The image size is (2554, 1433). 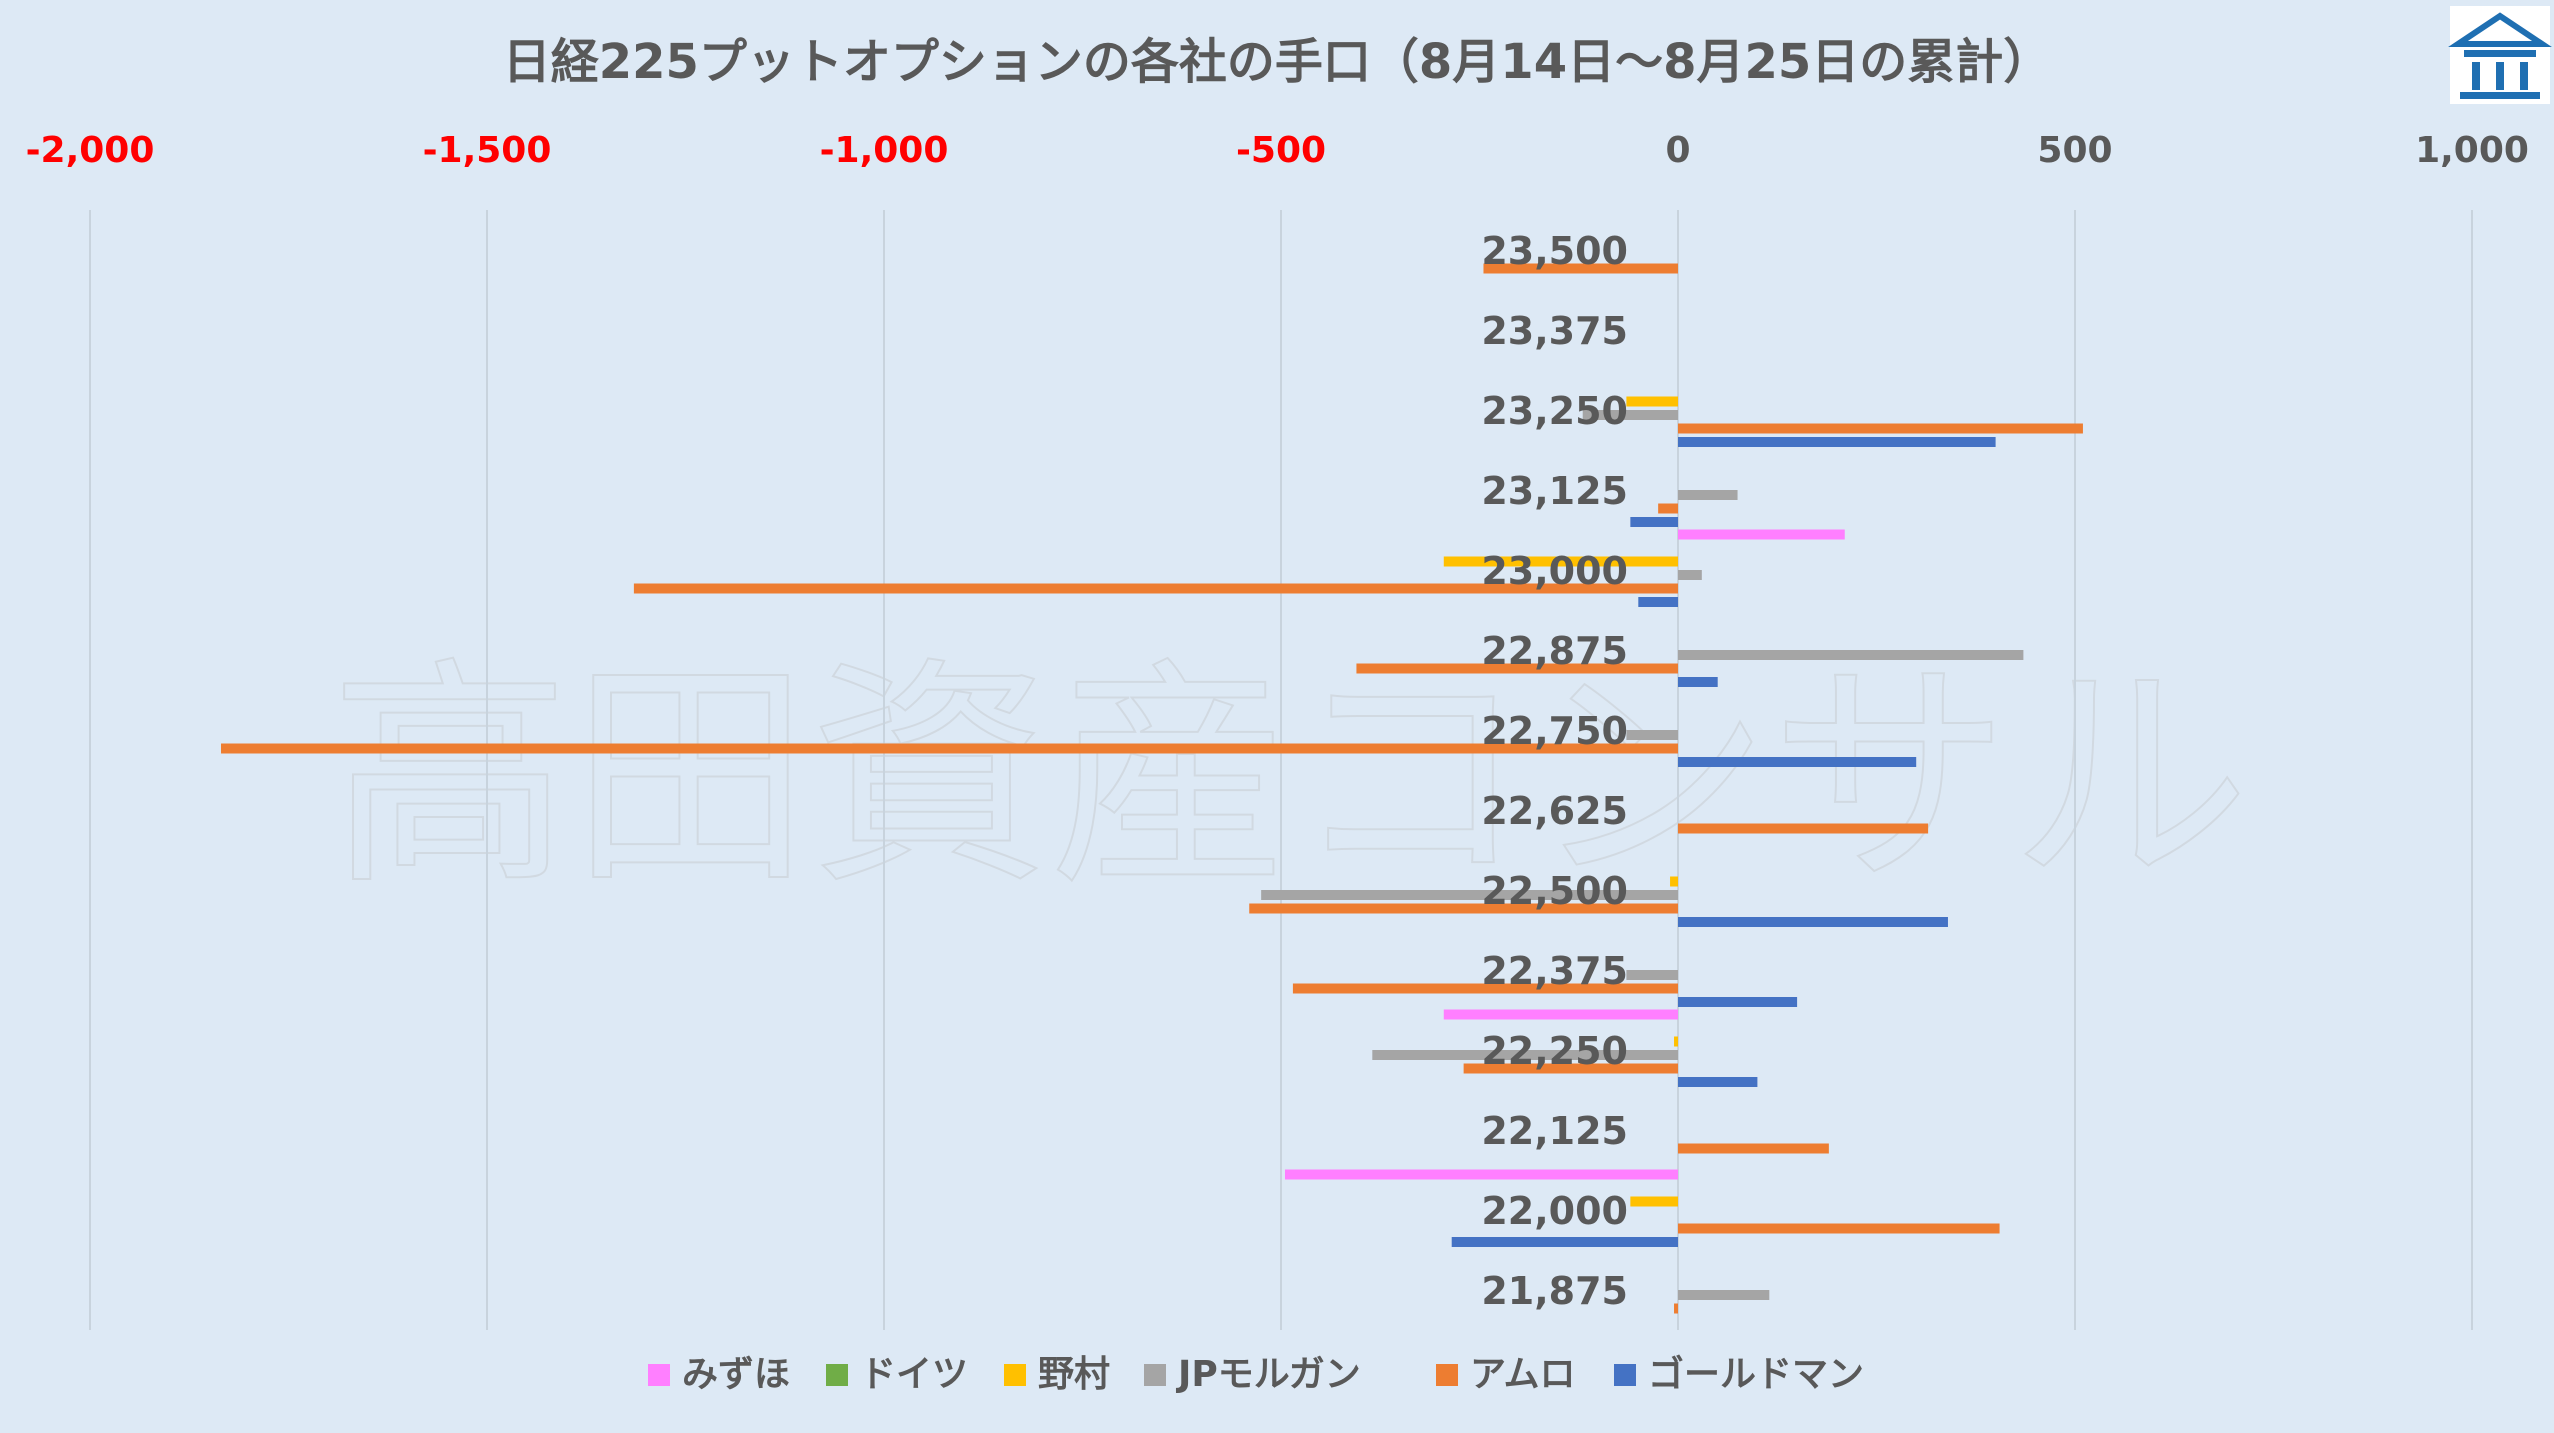 What do you see at coordinates (1074, 1374) in the screenshot?
I see `legend-label: 野村` at bounding box center [1074, 1374].